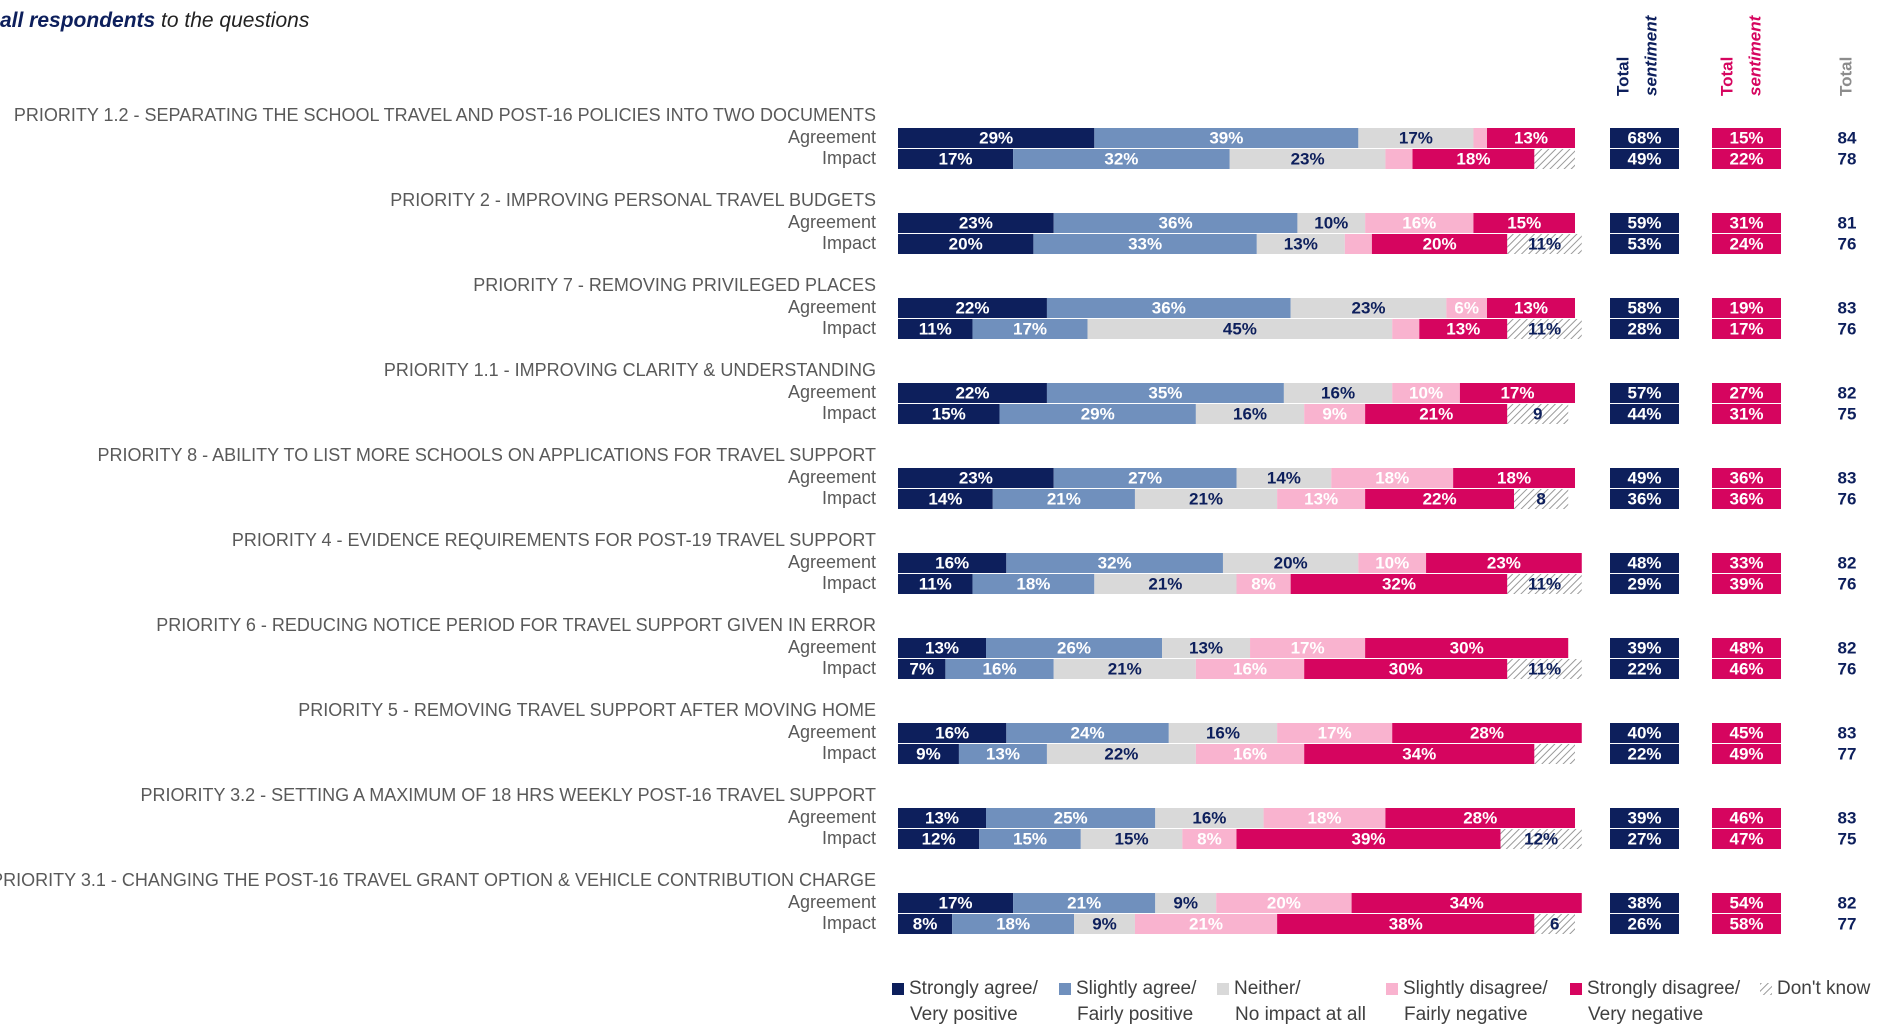  What do you see at coordinates (77, 20) in the screenshot?
I see `subtitle-emphasis: all respondents` at bounding box center [77, 20].